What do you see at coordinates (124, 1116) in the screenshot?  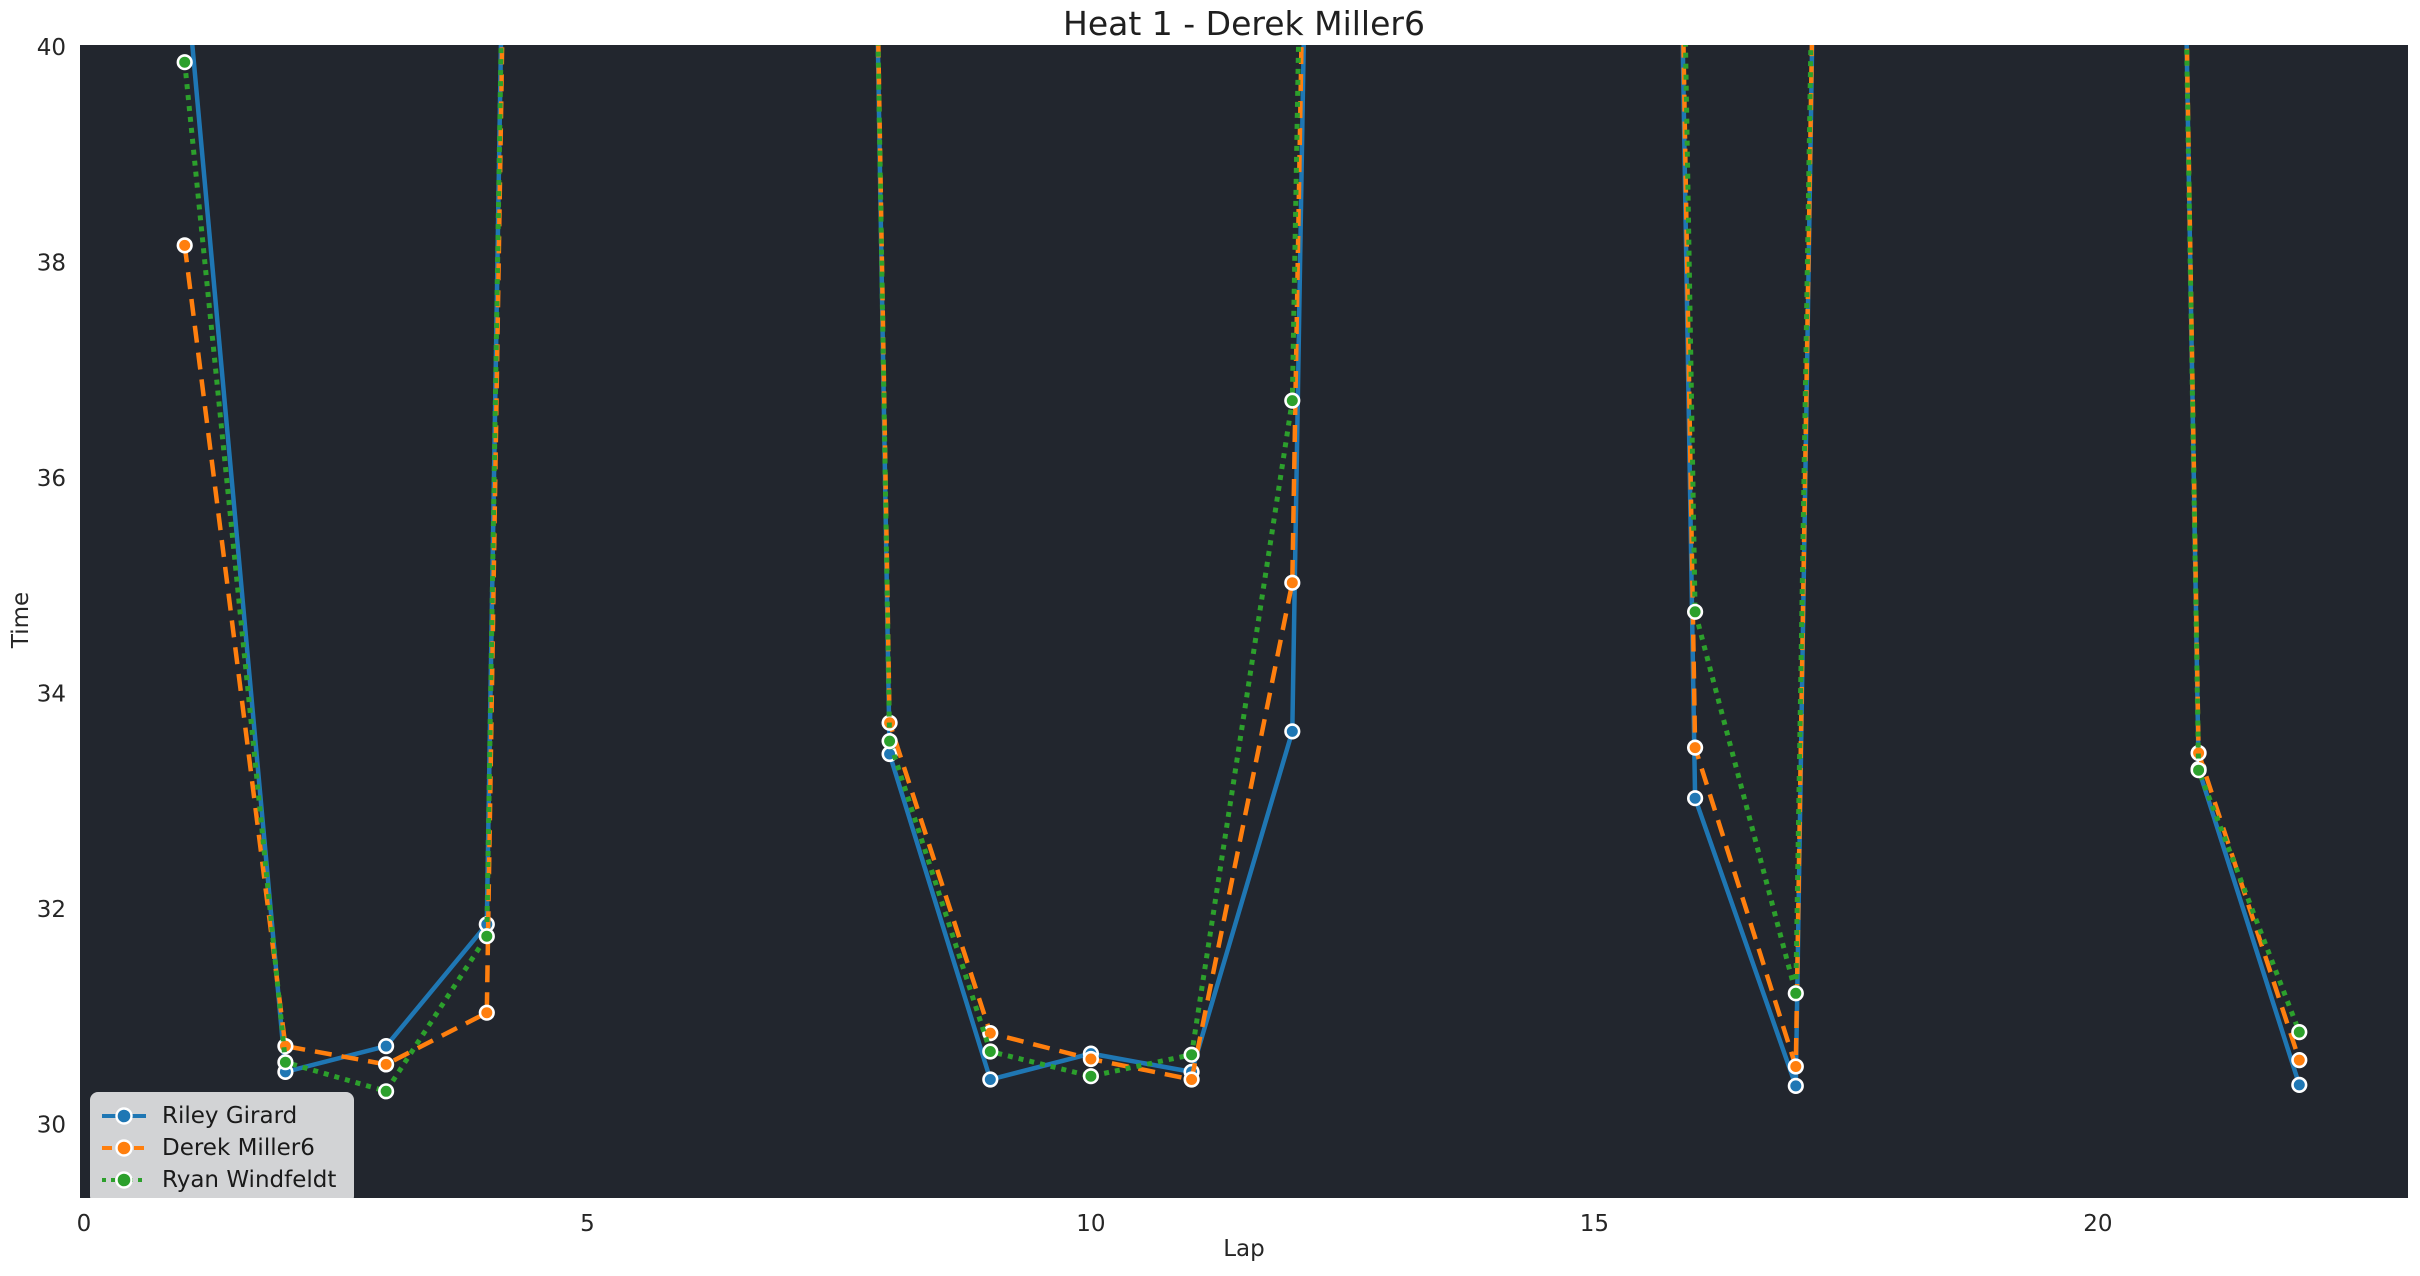 I see `legend-swatch-riley-girard` at bounding box center [124, 1116].